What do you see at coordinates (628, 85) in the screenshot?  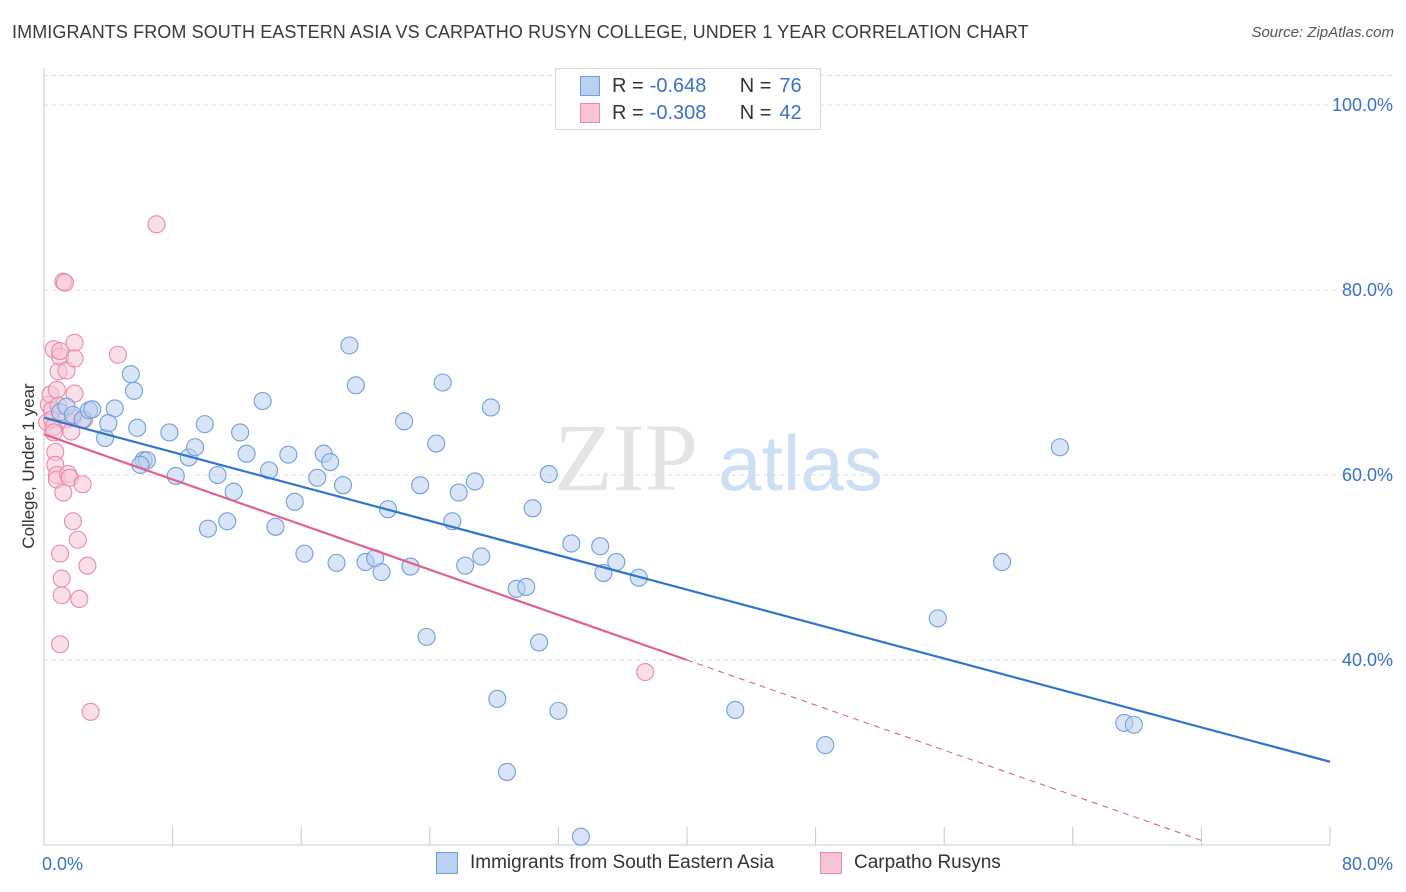 I see `r-label: R =` at bounding box center [628, 85].